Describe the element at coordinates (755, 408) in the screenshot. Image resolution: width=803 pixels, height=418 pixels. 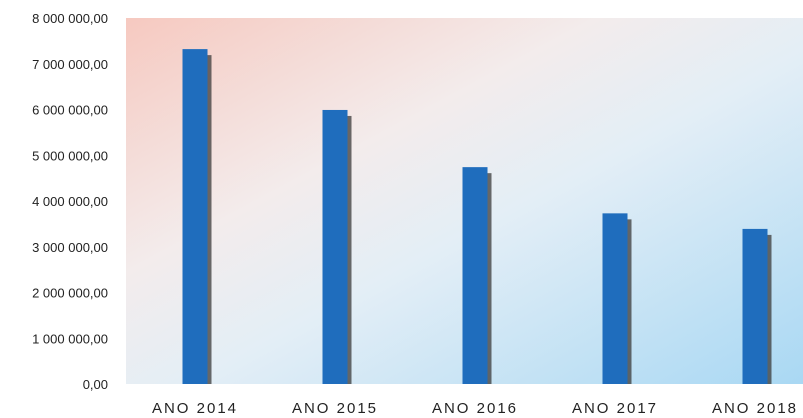
I see `x-tick-label: ANO 2018` at that location.